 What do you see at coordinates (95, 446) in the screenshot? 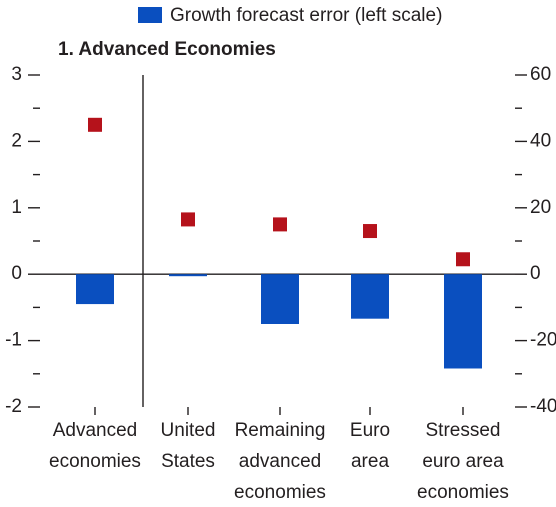
I see `x-tick-label: Advanced economies` at bounding box center [95, 446].